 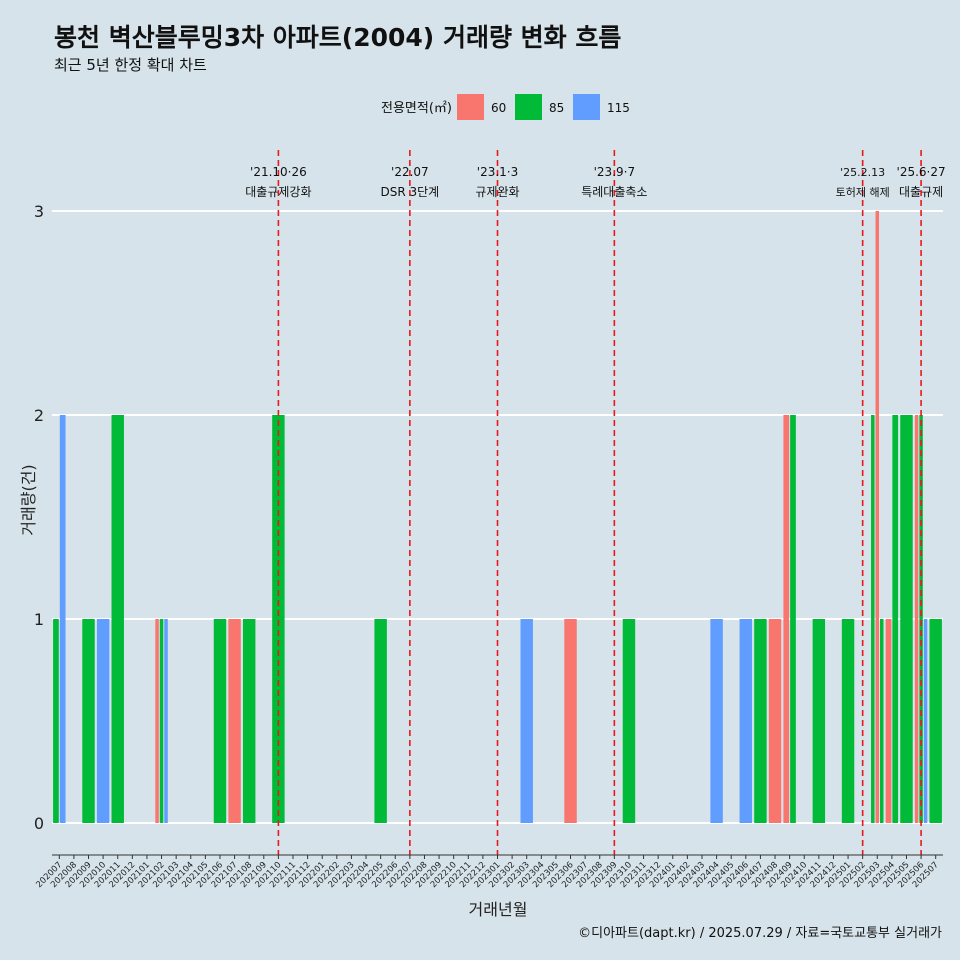 What do you see at coordinates (618, 108) in the screenshot?
I see `legend-label-115: 115` at bounding box center [618, 108].